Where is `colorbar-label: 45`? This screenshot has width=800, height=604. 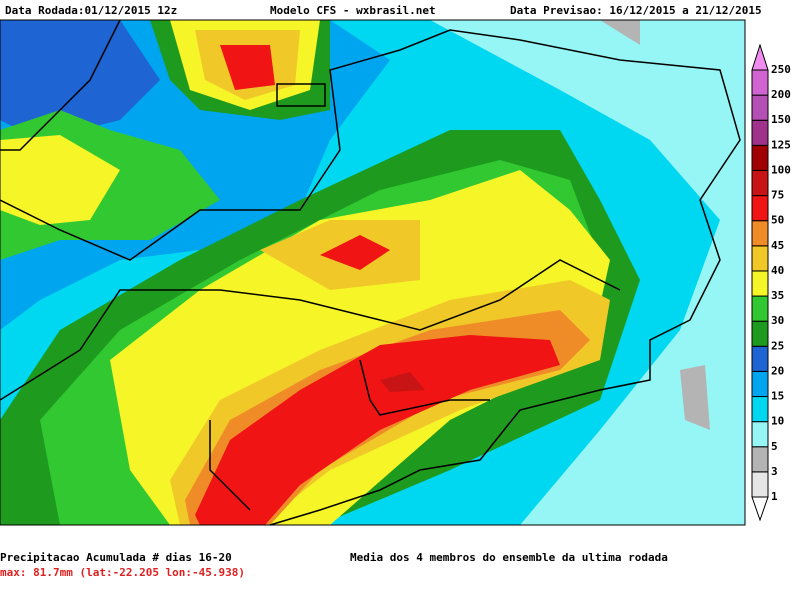 colorbar-label: 45 is located at coordinates (777, 245).